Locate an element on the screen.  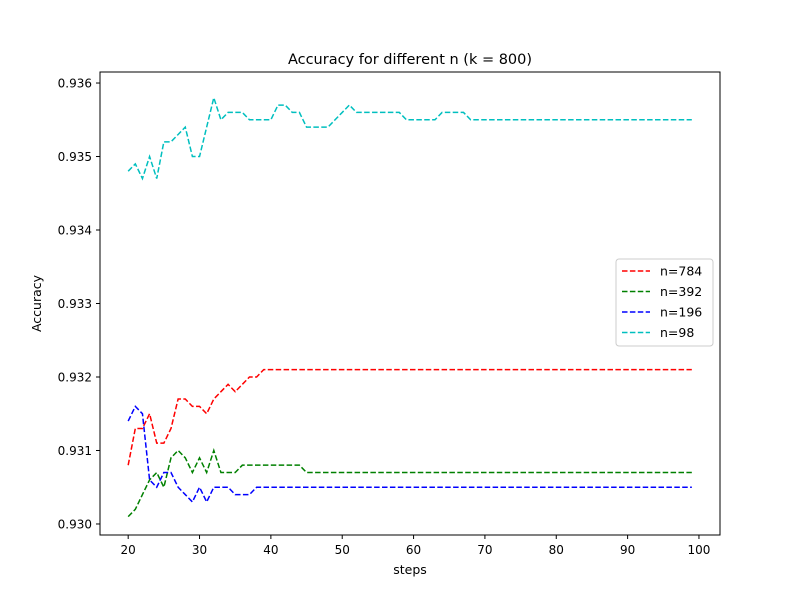
x-tick-label: 50 is located at coordinates (342, 550).